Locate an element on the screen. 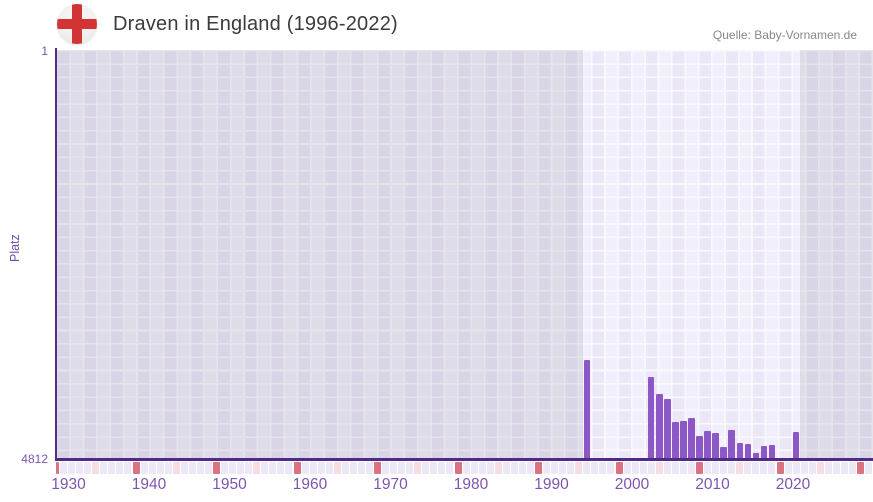  bar-2005 is located at coordinates (659, 425).